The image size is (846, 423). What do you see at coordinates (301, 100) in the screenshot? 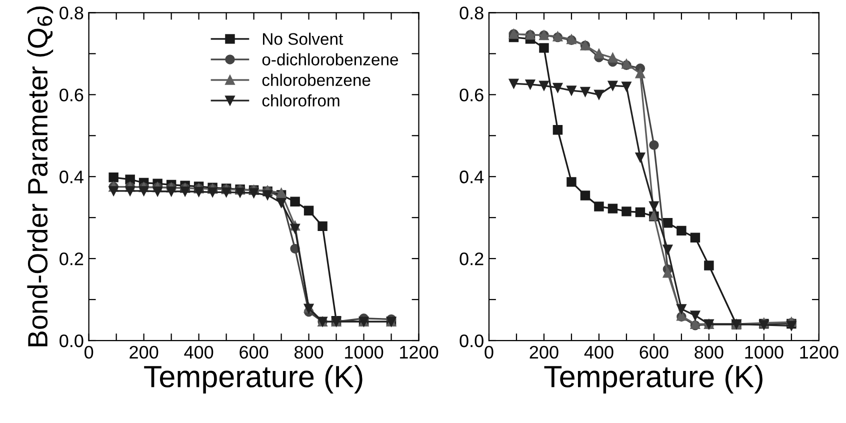
I see `legend-label: chlorofrom` at bounding box center [301, 100].